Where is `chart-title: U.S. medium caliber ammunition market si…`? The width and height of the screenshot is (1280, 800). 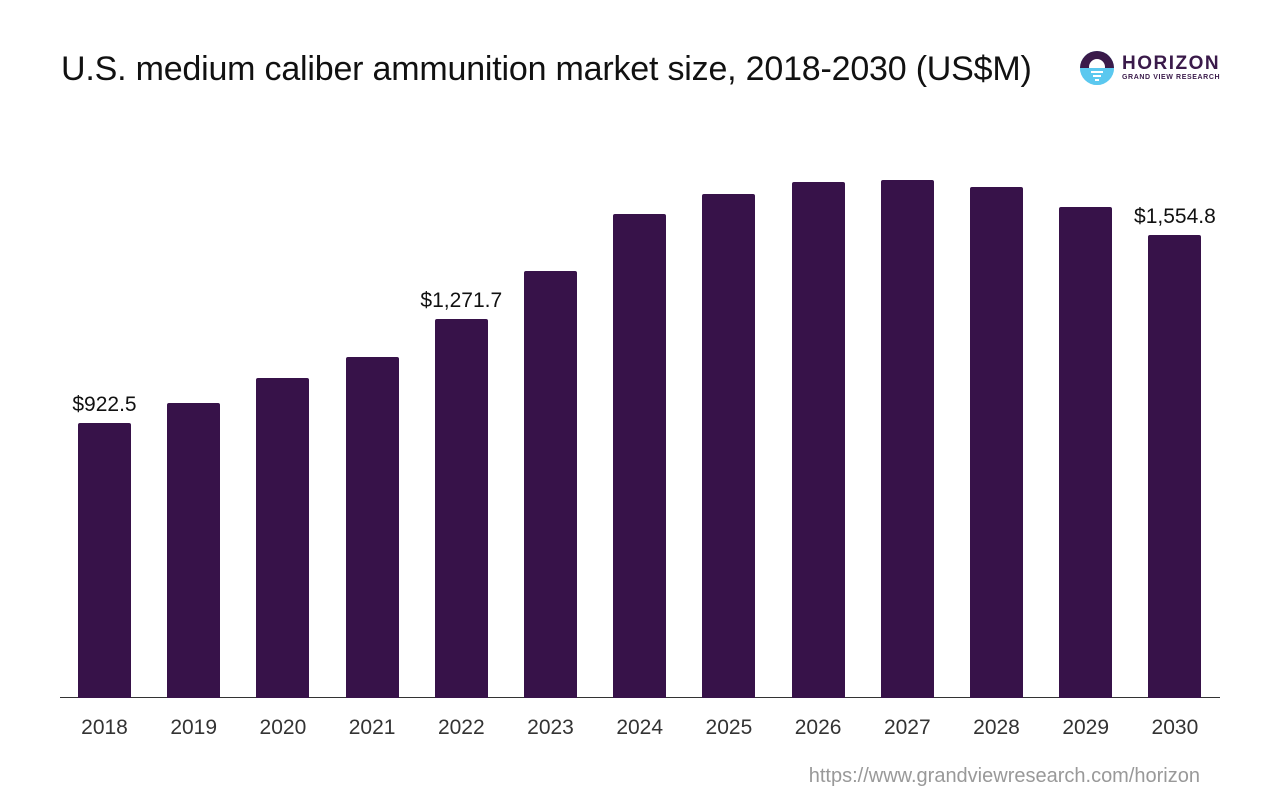 chart-title: U.S. medium caliber ammunition market si… is located at coordinates (546, 69).